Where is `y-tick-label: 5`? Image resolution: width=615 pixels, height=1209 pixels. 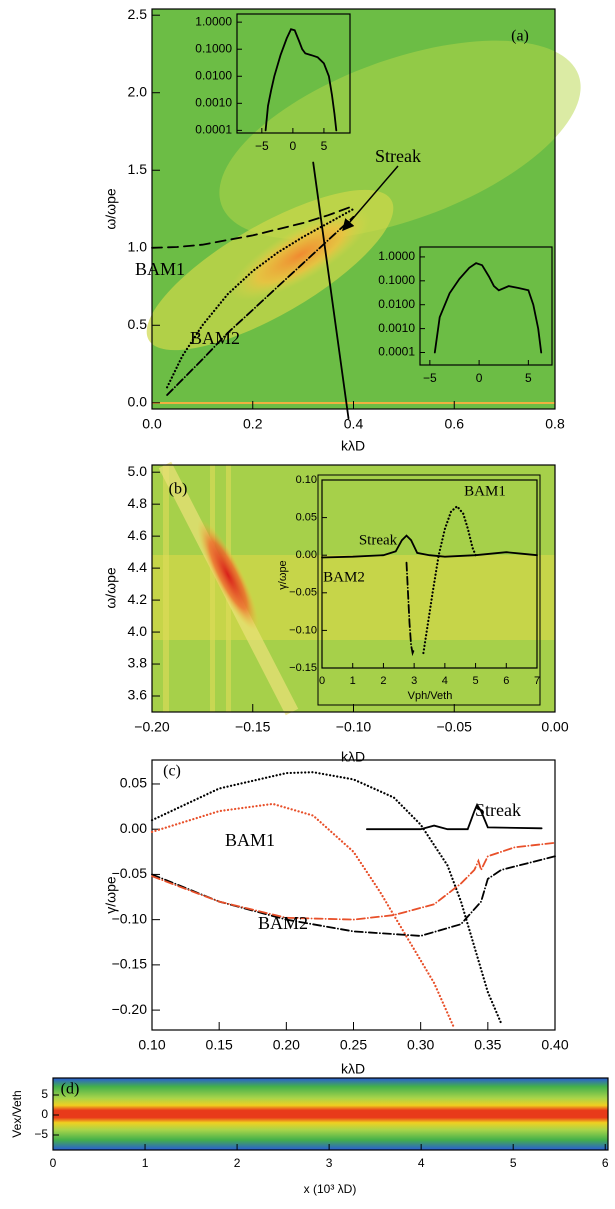
y-tick-label: 5 is located at coordinates (44, 1094).